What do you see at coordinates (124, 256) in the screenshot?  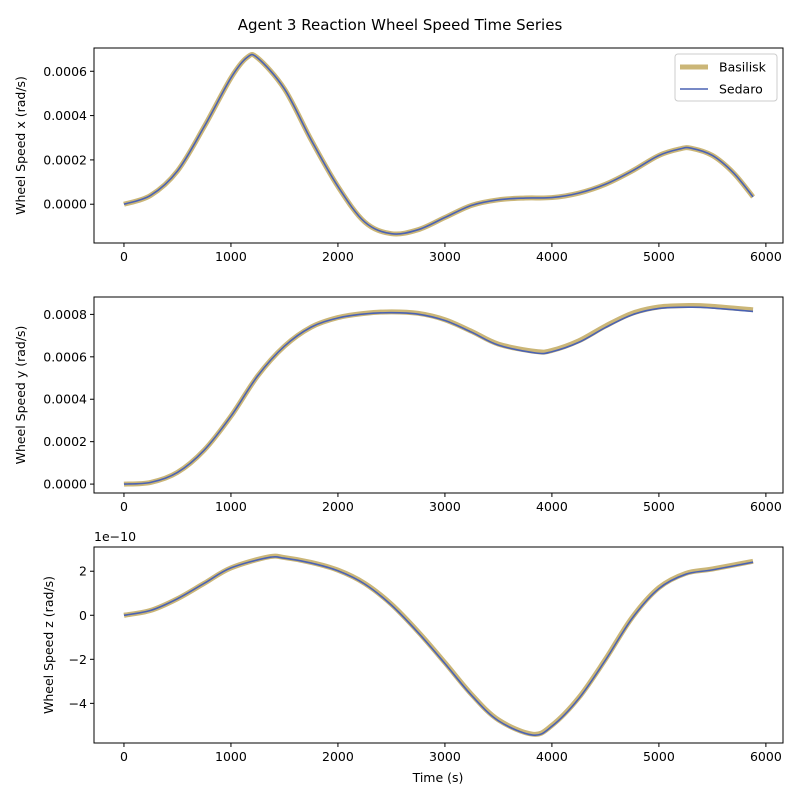 I see `x-tick-label-1-0: 0` at bounding box center [124, 256].